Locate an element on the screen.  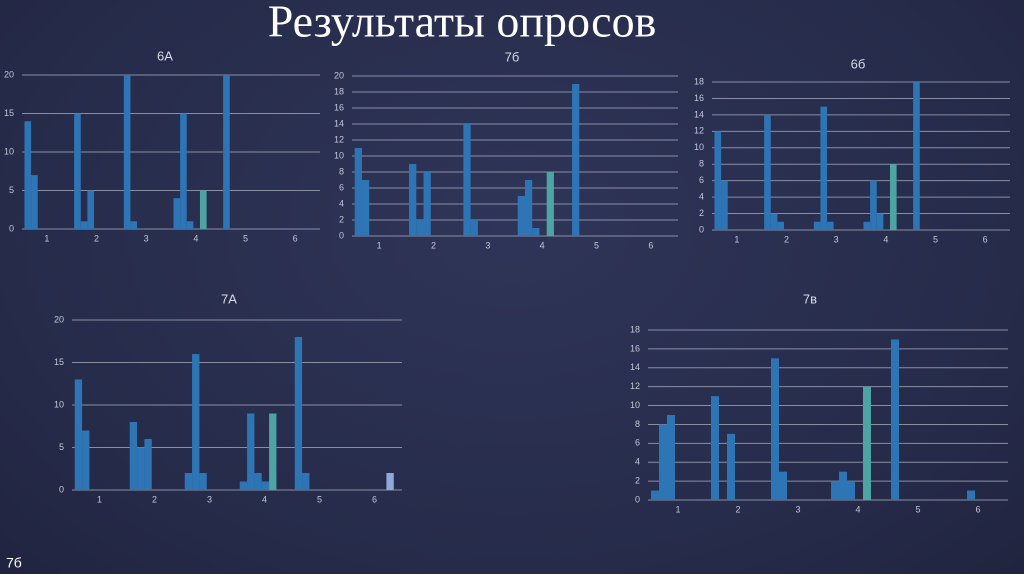
chart-title: 6б is located at coordinates (858, 63).